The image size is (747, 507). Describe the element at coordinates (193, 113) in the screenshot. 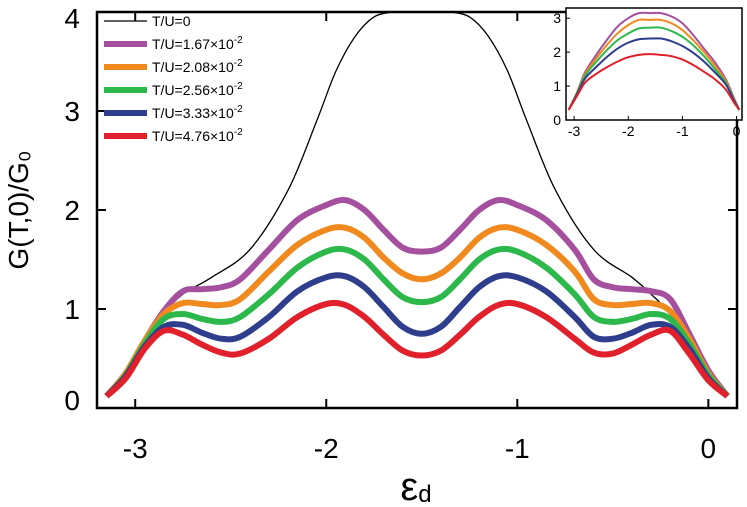

I see `legend-label-base: T/U=3.33×10` at that location.